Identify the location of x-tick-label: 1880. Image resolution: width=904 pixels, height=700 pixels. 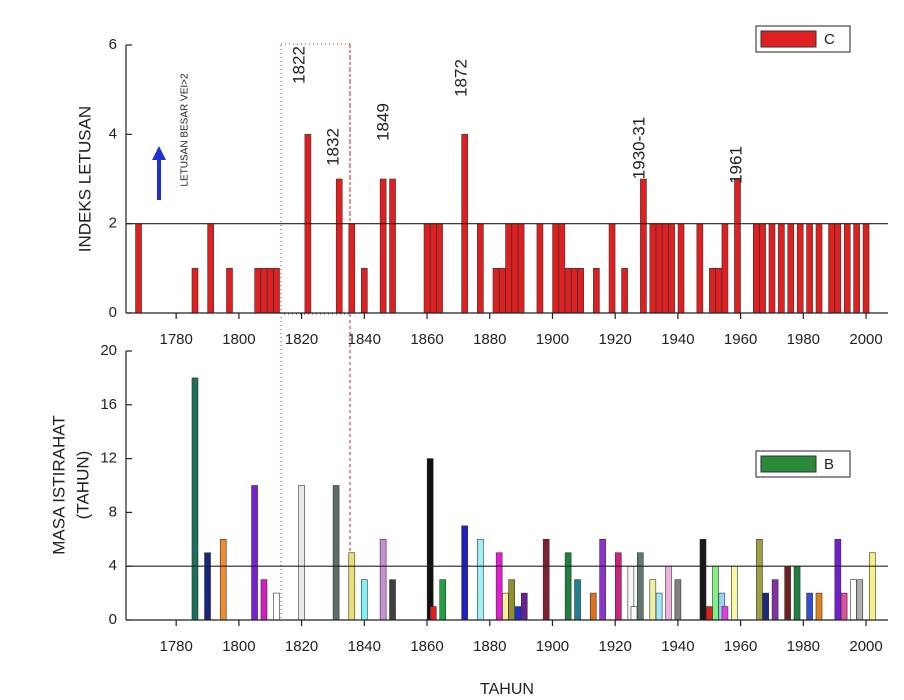
(489, 646).